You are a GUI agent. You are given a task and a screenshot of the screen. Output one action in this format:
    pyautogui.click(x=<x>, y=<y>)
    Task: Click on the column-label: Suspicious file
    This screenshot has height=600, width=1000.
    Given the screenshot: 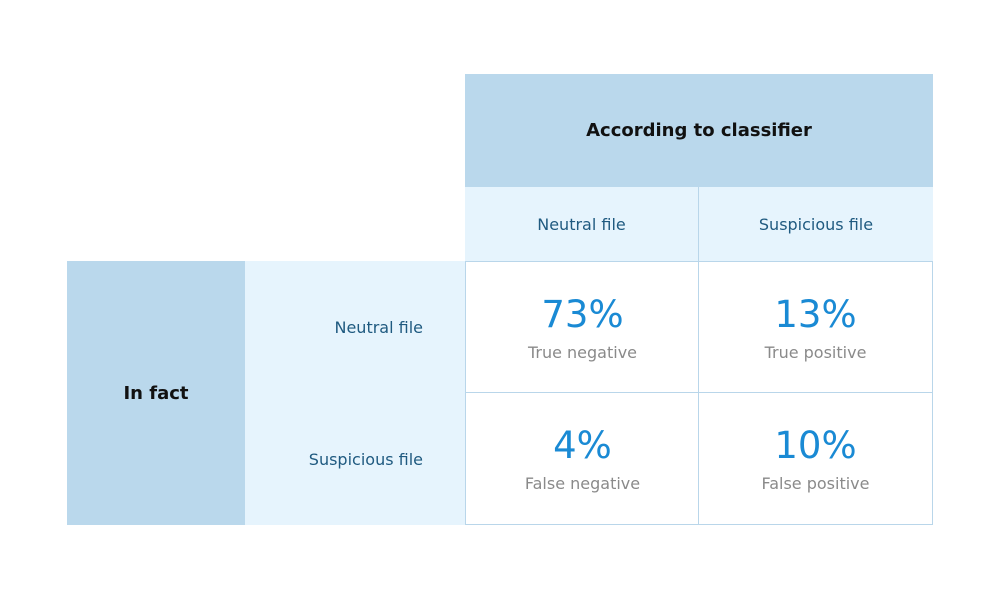 What is the action you would take?
    pyautogui.click(x=816, y=224)
    